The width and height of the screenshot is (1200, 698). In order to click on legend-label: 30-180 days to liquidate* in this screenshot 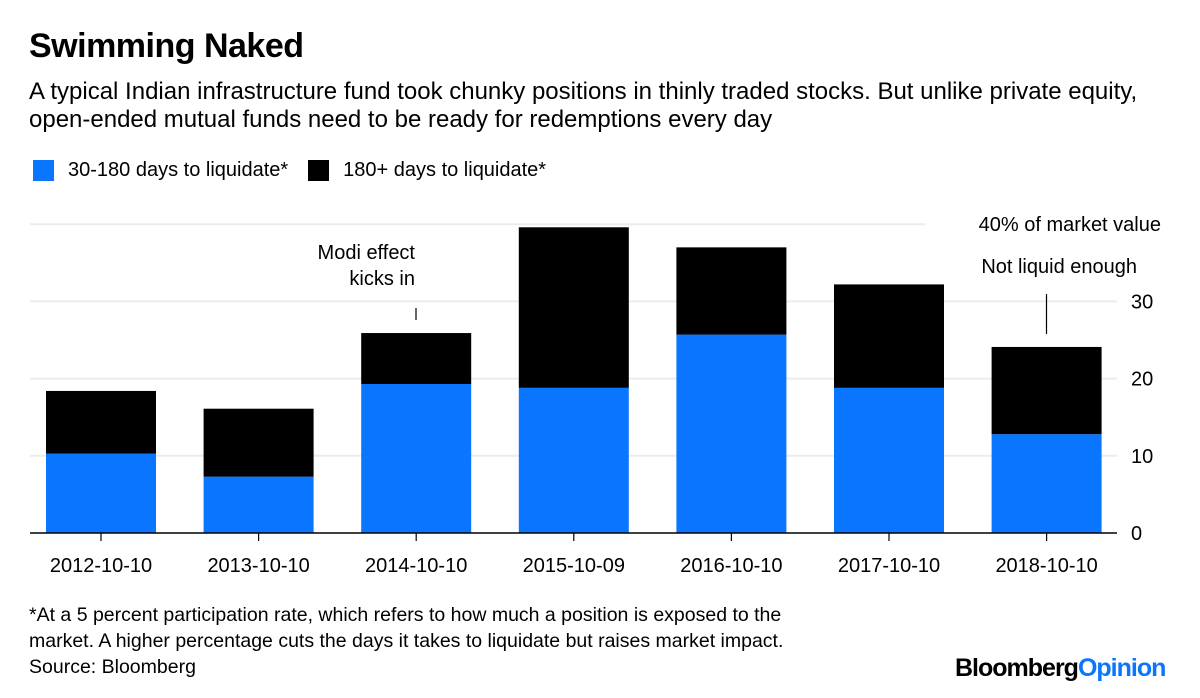, I will do `click(178, 169)`.